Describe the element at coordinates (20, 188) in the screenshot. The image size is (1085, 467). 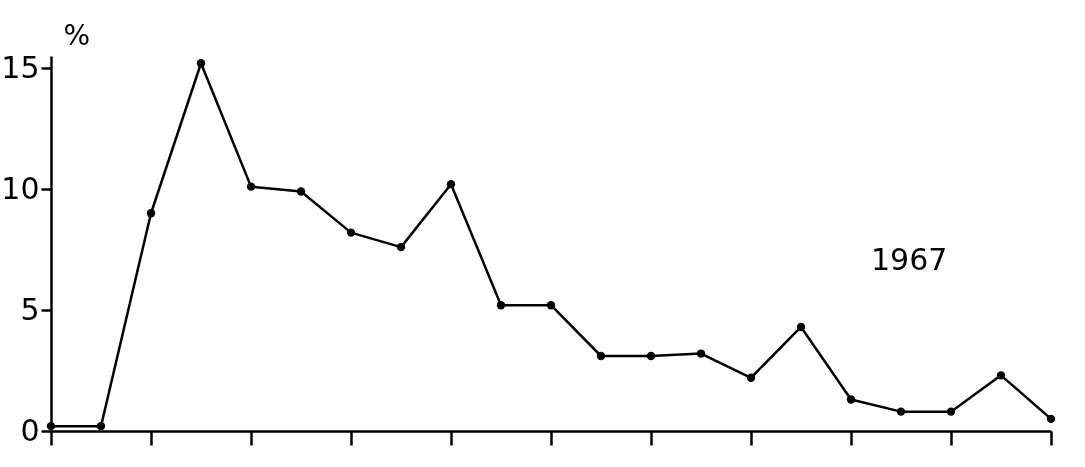
I see `y-tick-label: 10` at that location.